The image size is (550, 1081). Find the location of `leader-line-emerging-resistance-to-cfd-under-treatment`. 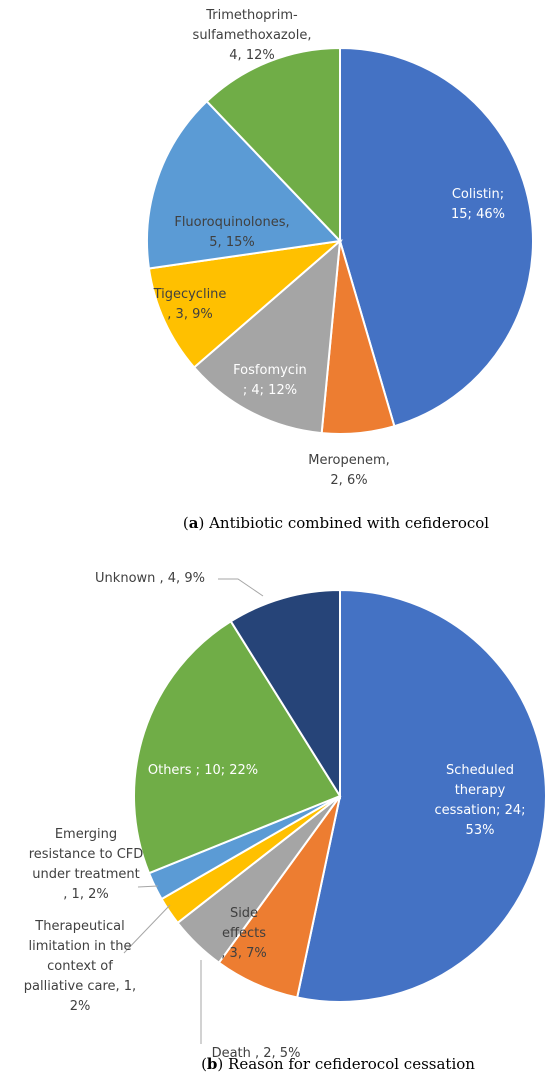

leader-line-emerging-resistance-to-cfd-under-treatment is located at coordinates (148, 886).